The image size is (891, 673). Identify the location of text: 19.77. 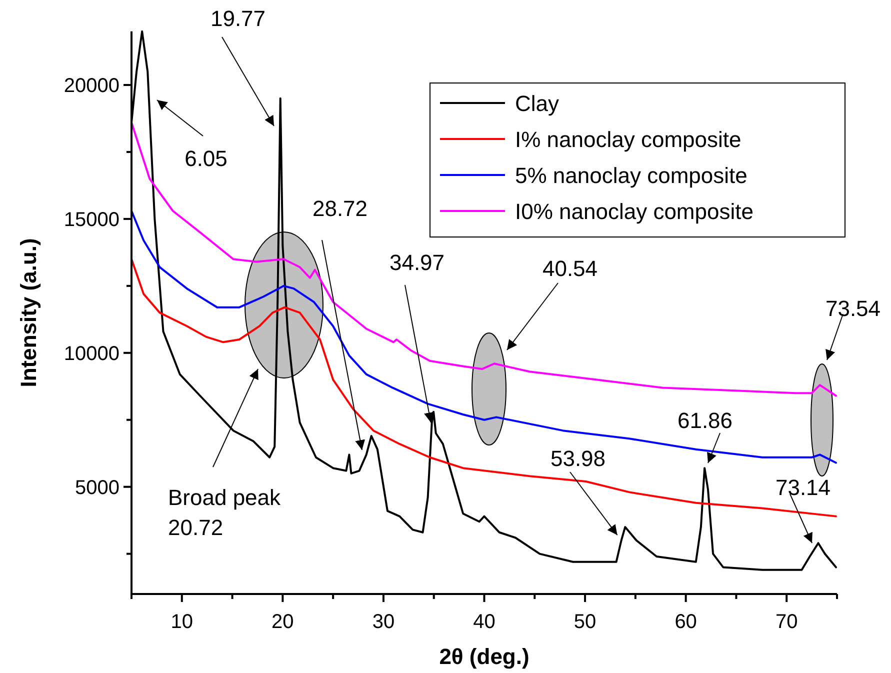
(238, 18).